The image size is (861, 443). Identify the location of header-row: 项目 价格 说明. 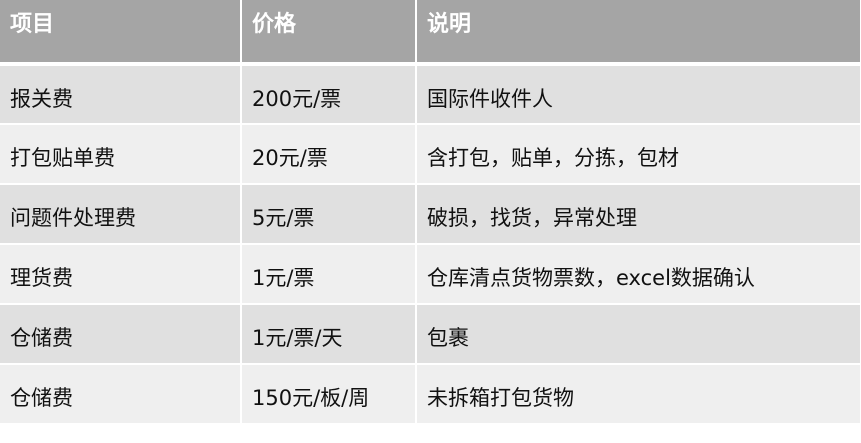
(430, 33).